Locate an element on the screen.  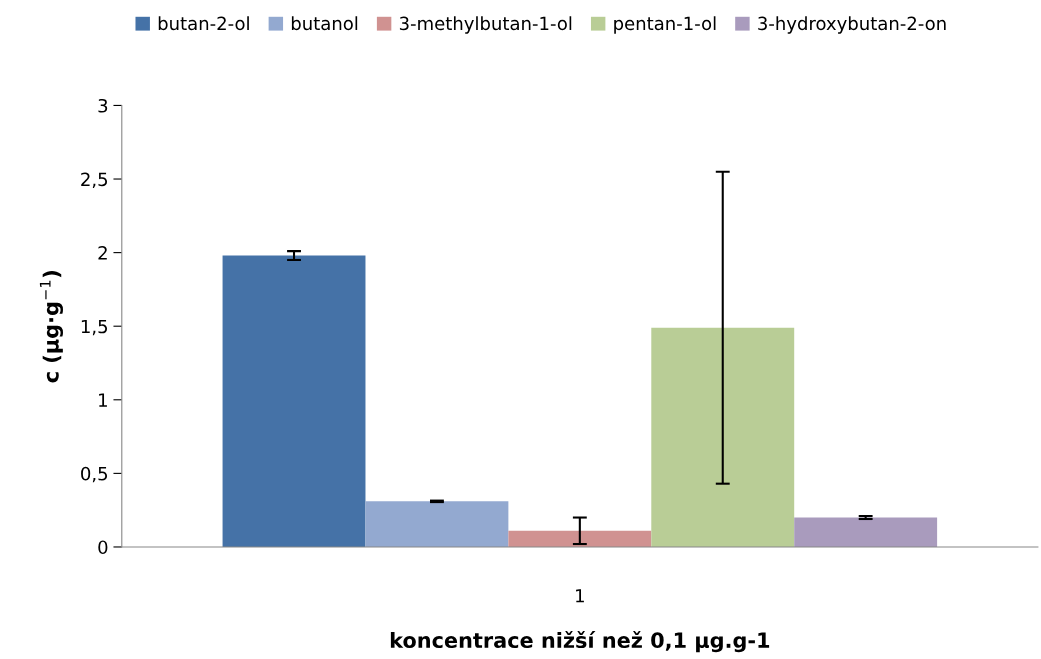
y-tick-label: 0,5 is located at coordinates (94, 474).